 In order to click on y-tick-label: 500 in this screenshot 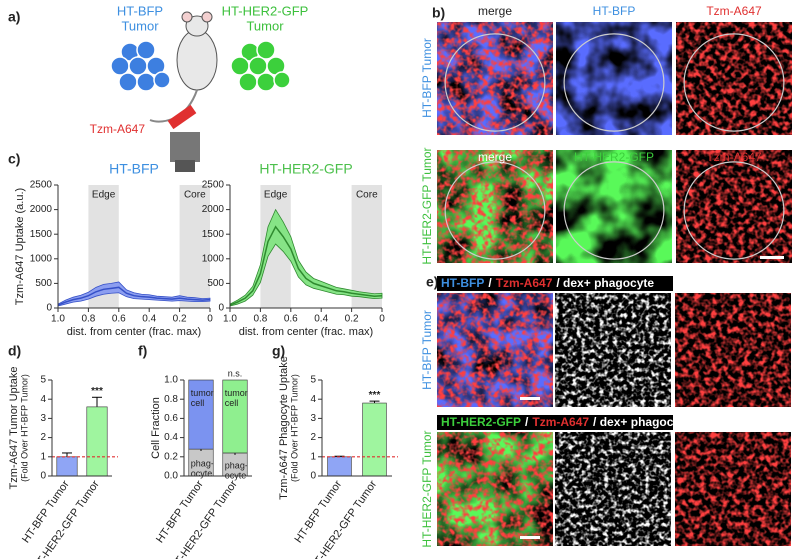, I will do `click(215, 283)`.